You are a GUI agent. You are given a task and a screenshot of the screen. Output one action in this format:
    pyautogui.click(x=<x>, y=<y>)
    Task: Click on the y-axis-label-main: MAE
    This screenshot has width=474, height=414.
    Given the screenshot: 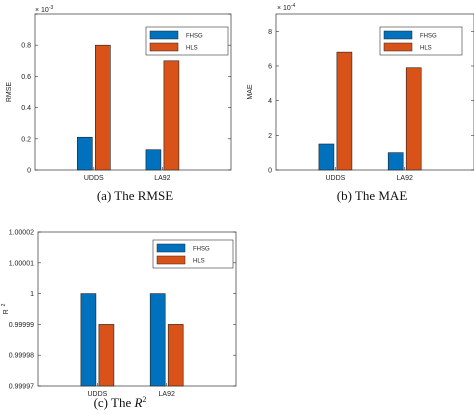 What is the action you would take?
    pyautogui.click(x=250, y=92)
    